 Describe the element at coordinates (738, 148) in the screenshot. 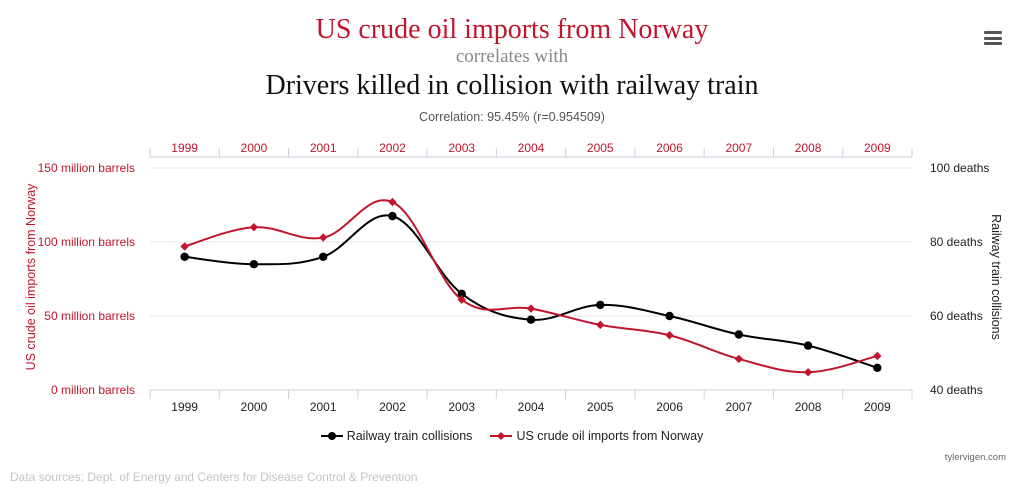

I see `x-tick-label-top: 2007` at that location.